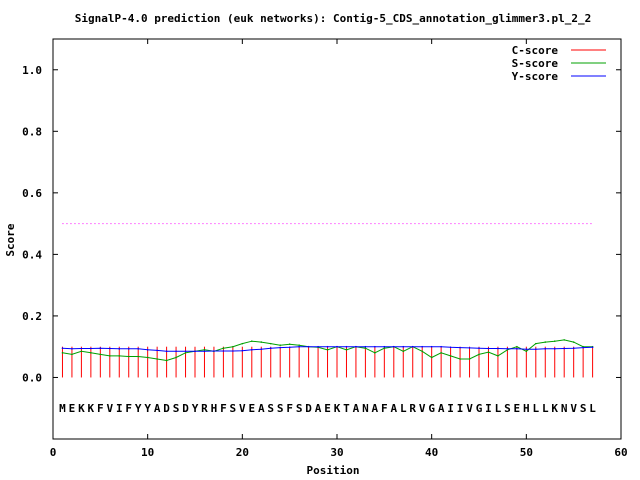 Image resolution: width=640 pixels, height=480 pixels. Describe the element at coordinates (185, 408) in the screenshot. I see `sequence-letter: D` at that location.